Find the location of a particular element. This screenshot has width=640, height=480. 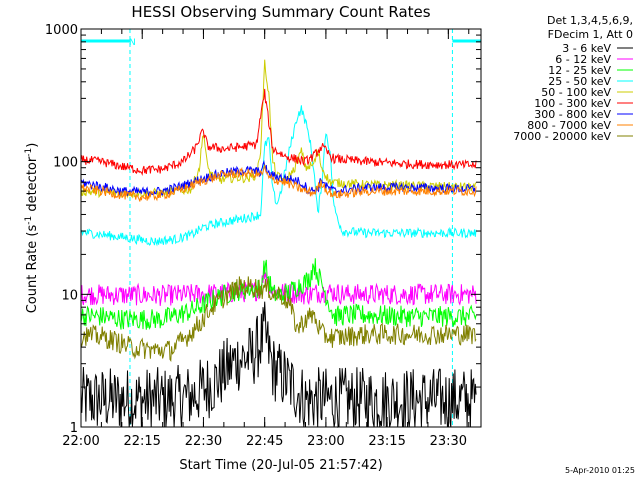

y-tick-label: 100 is located at coordinates (65, 163).